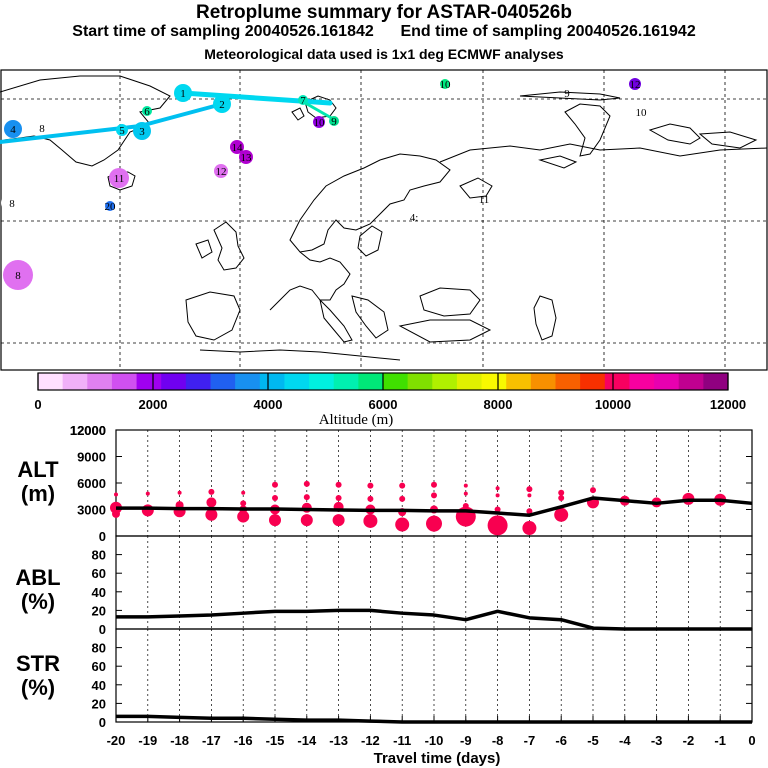 This screenshot has width=768, height=768. What do you see at coordinates (99, 685) in the screenshot?
I see `y-tick-label: 40` at bounding box center [99, 685].